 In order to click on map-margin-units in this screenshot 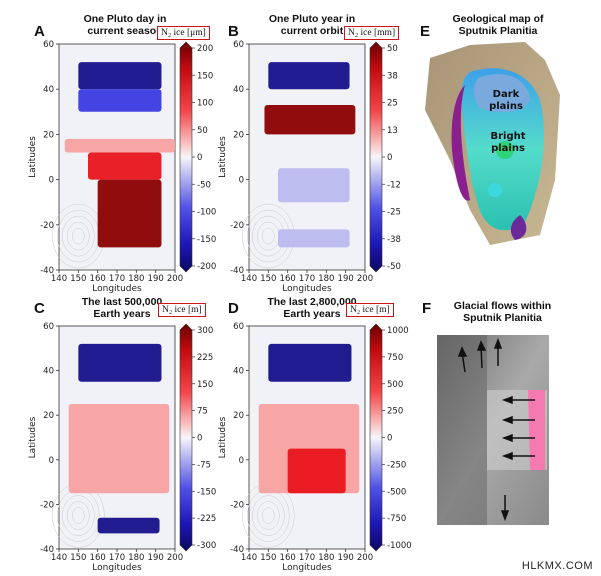, I will do `click(460, 143)`.